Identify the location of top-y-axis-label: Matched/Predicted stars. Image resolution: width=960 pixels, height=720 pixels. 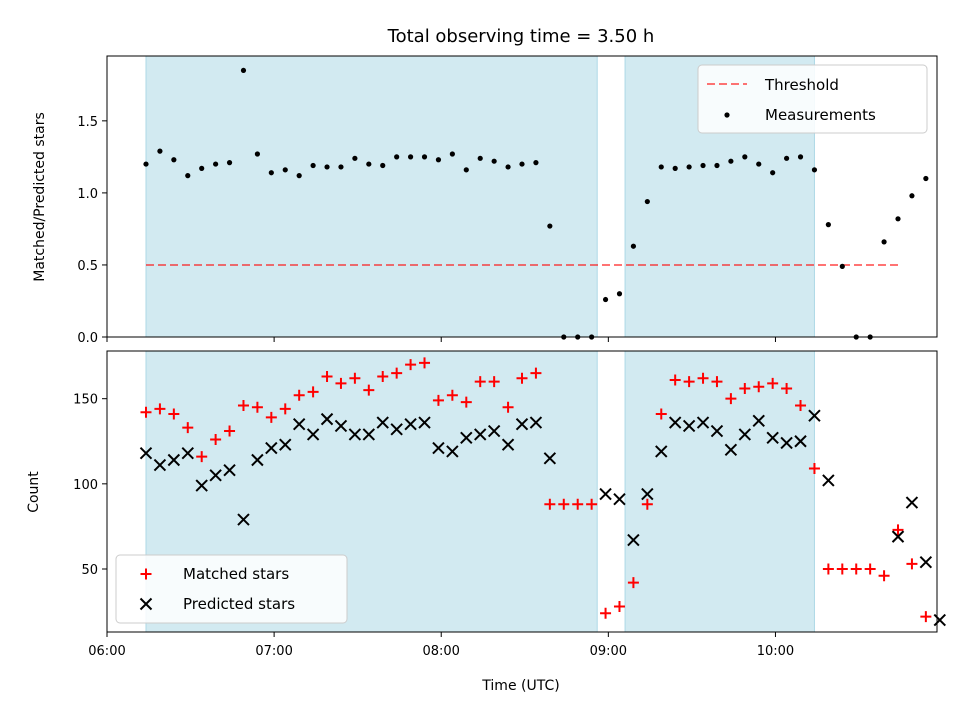
(40, 197).